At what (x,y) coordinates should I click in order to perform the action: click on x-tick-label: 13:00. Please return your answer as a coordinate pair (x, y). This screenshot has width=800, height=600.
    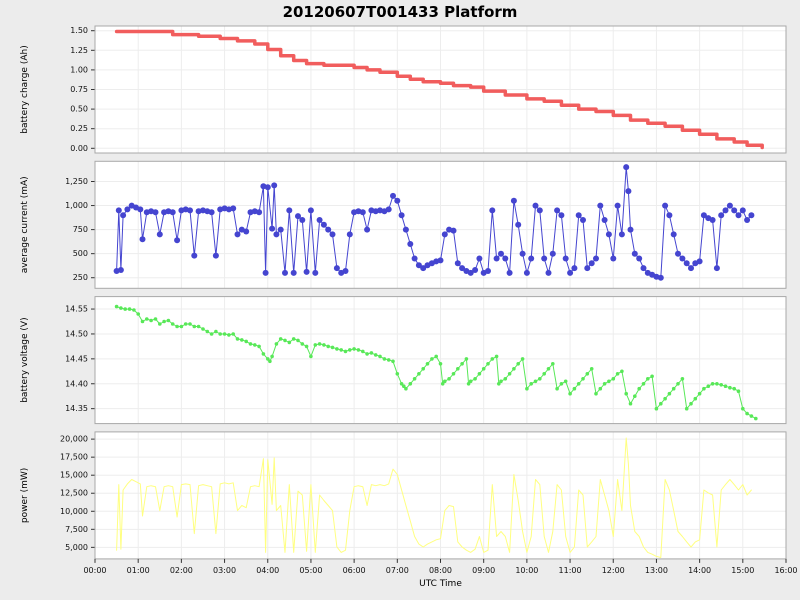
    Looking at the image, I should click on (656, 570).